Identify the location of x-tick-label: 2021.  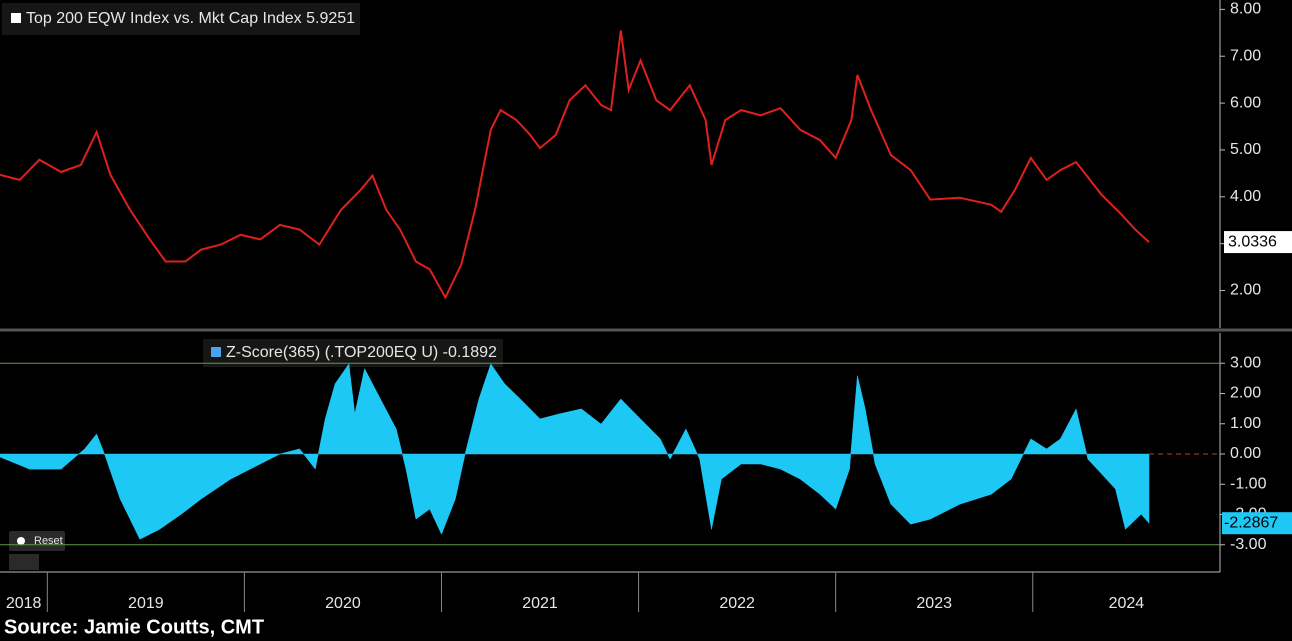
(540, 603).